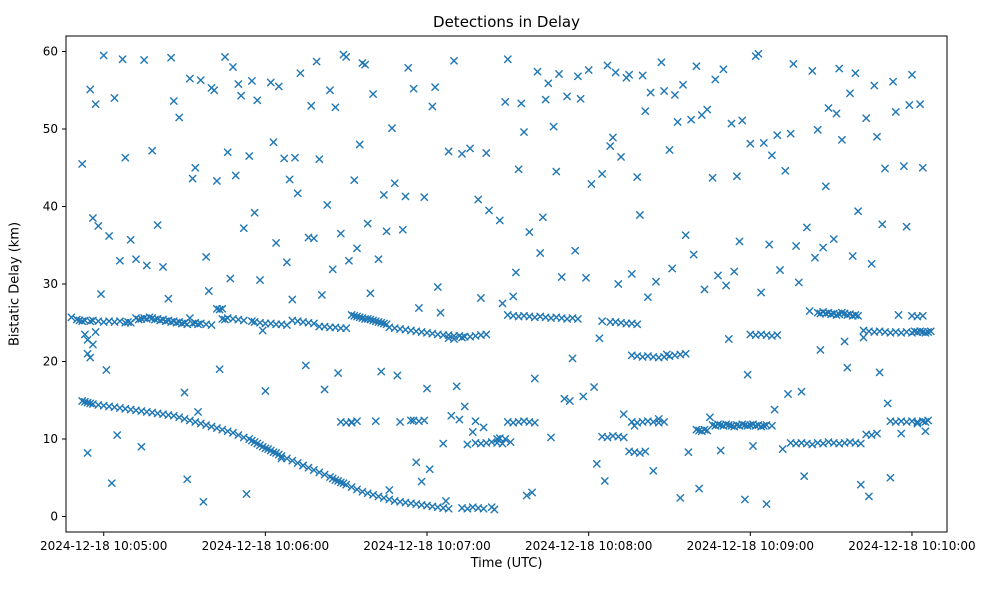 The width and height of the screenshot is (984, 590). What do you see at coordinates (588, 546) in the screenshot?
I see `x-tick-label: 2024-12-18 10:08:00` at bounding box center [588, 546].